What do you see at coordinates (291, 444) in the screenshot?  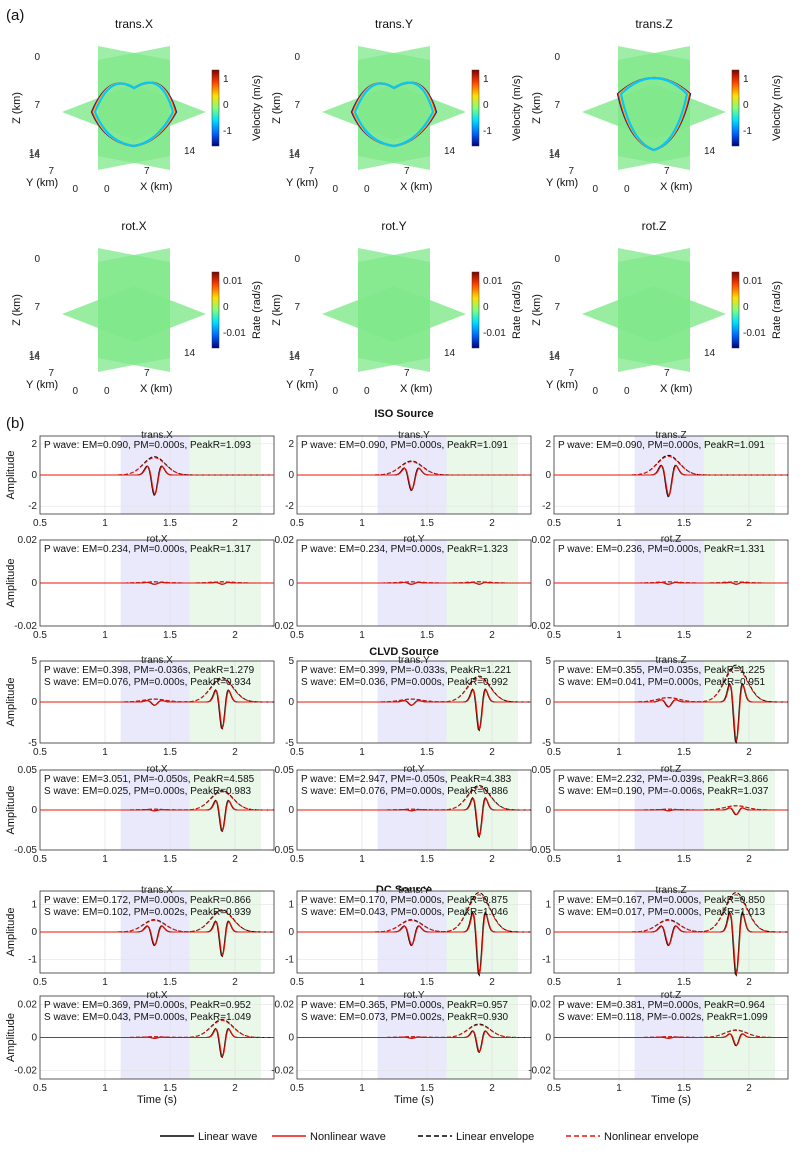 I see `y-tick-label: 2` at bounding box center [291, 444].